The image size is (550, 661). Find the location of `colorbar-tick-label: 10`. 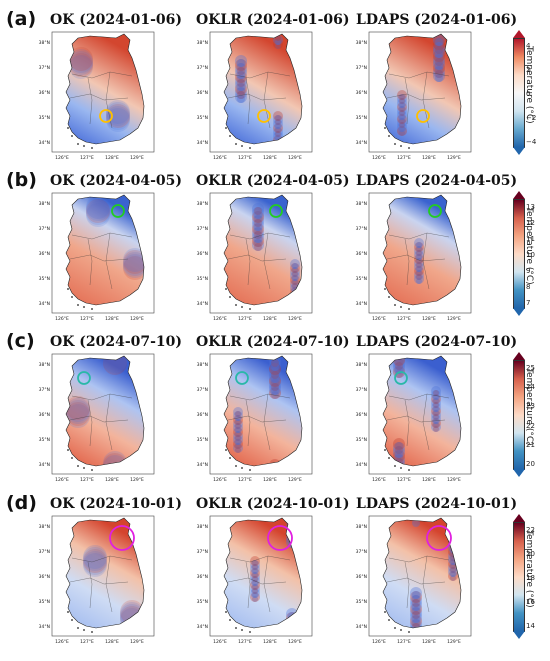

colorbar-tick-label: 10 is located at coordinates (530, 255).